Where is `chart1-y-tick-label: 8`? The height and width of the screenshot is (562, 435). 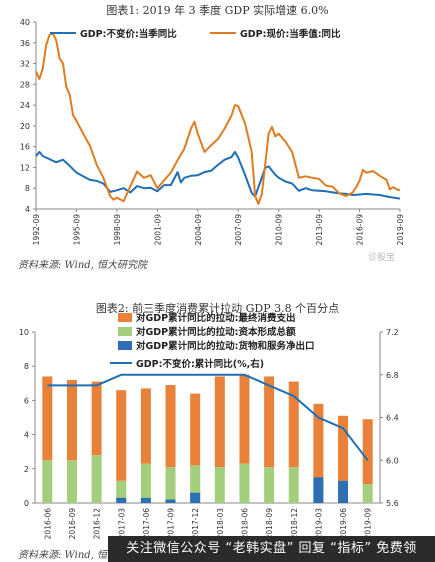 chart1-y-tick-label: 8 is located at coordinates (27, 188).